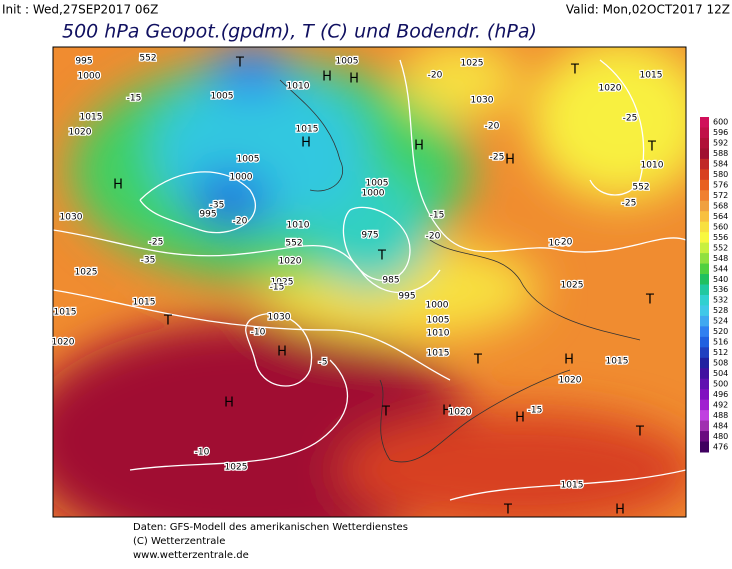  What do you see at coordinates (279, 318) in the screenshot?
I see `isoline-label: 1030` at bounding box center [279, 318].